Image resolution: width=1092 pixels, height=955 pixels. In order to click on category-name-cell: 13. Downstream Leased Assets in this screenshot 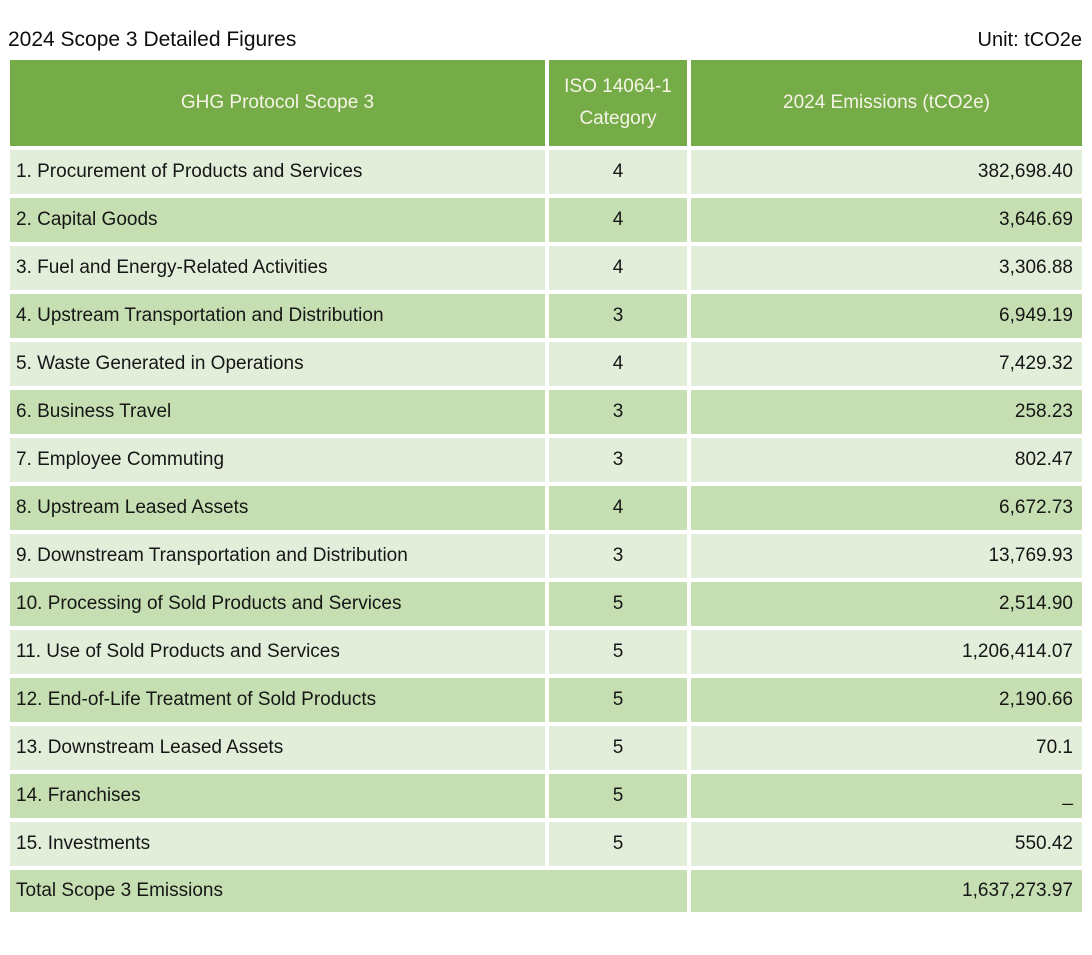, I will do `click(277, 748)`.